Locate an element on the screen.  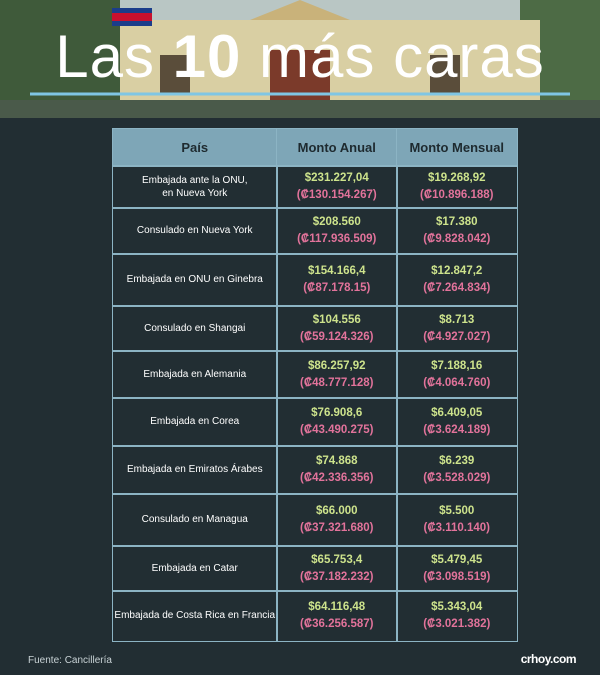
amount-colones: (₡59.124.326) is located at coordinates (336, 336).